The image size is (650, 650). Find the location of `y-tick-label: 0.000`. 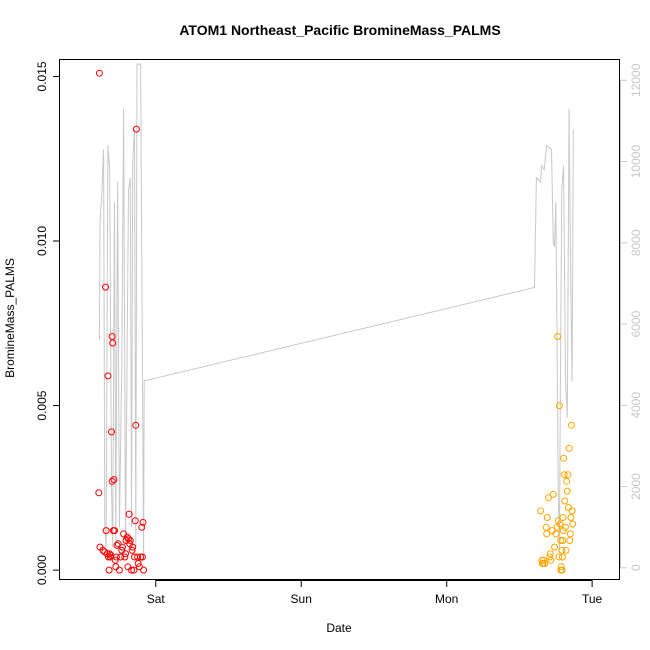

y-tick-label: 0.000 is located at coordinates (42, 570).